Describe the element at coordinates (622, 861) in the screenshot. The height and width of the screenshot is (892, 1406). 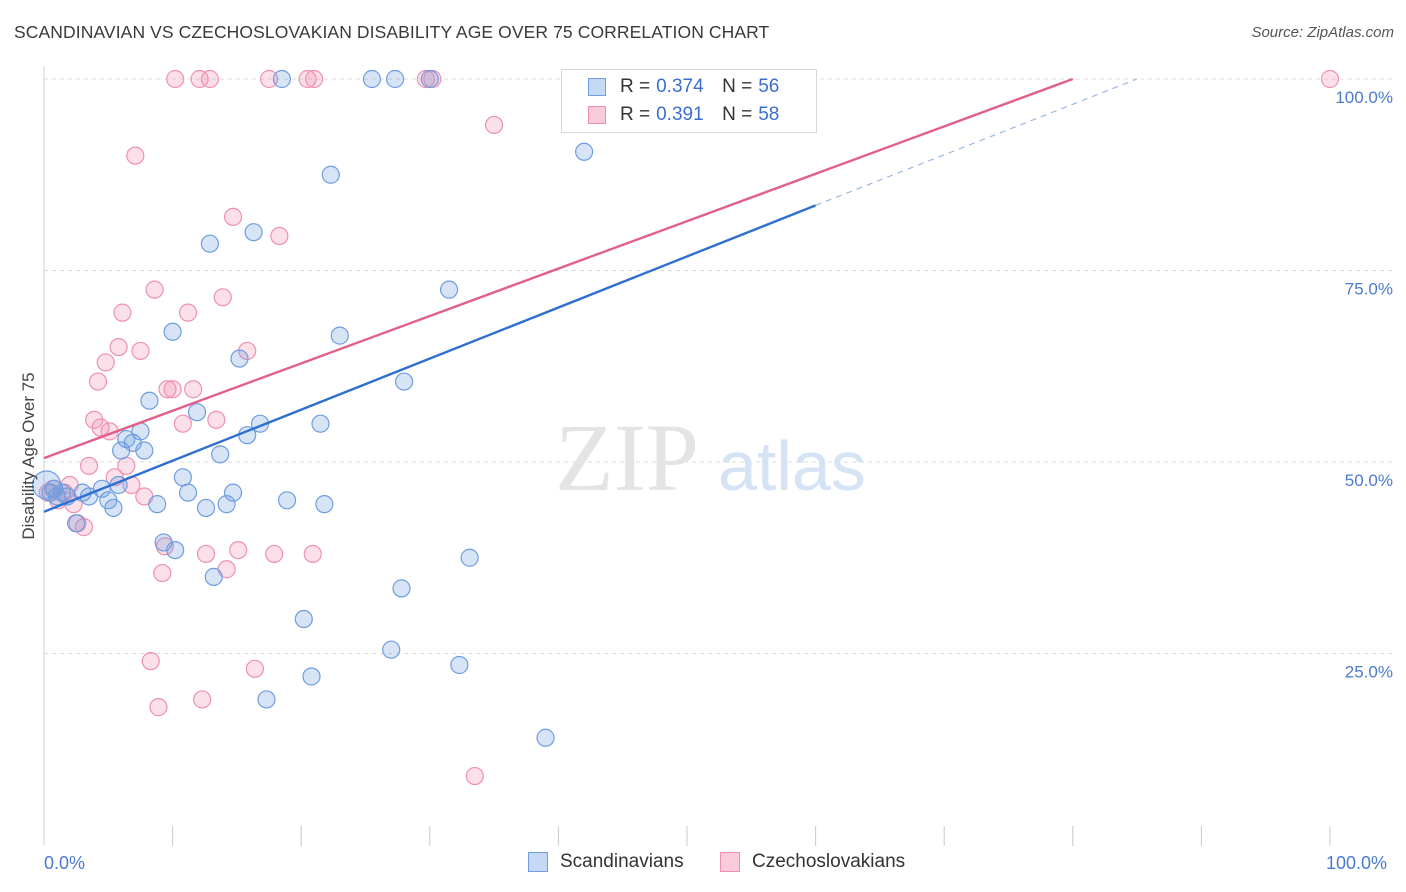
I see `bottom-legend-label: Scandinavians` at that location.